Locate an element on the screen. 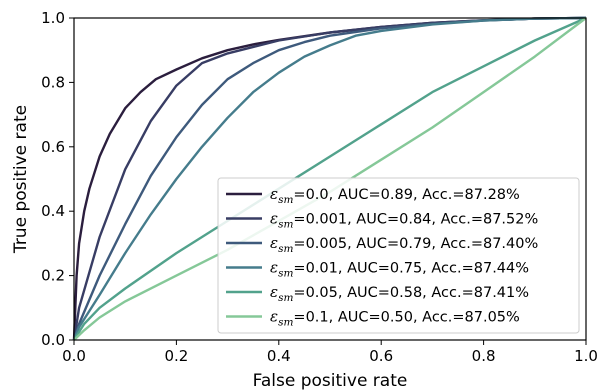 The width and height of the screenshot is (601, 390). legend-label-1: εsm=0.001, AUC=0.84, Acc.=87.52% is located at coordinates (404, 220).